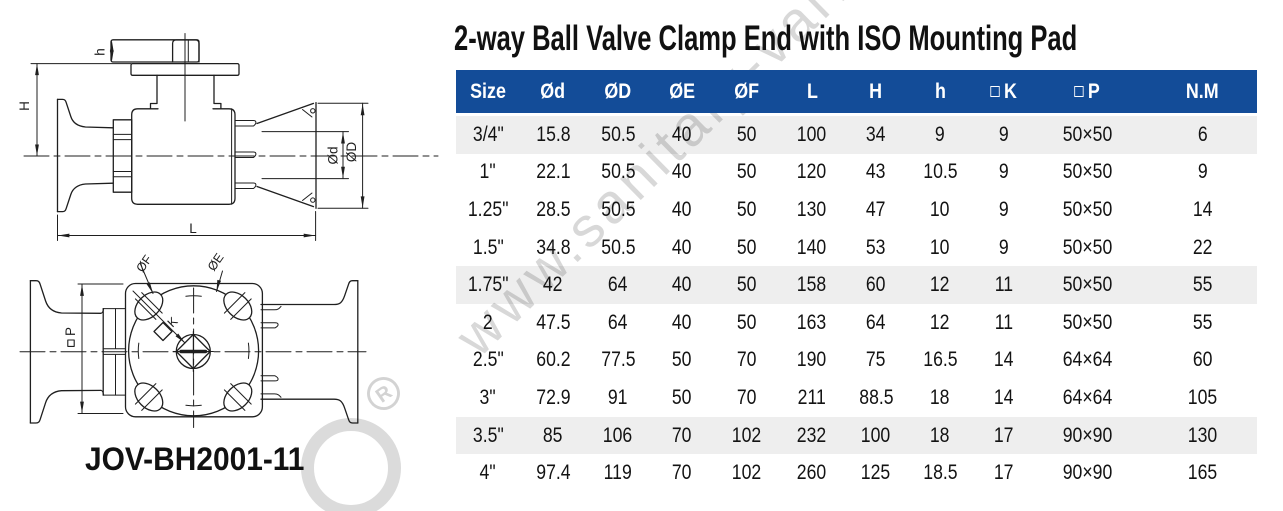 The height and width of the screenshot is (511, 1283). Describe the element at coordinates (70, 331) in the screenshot. I see `svg-text: P` at that location.